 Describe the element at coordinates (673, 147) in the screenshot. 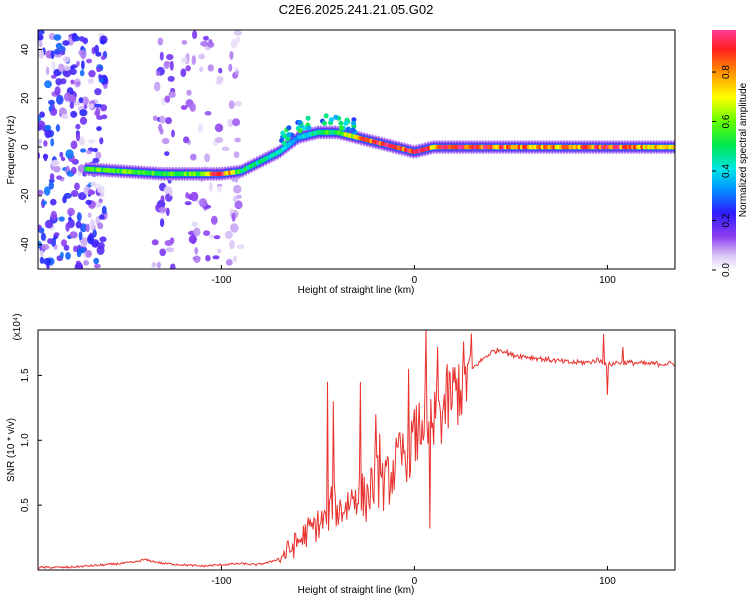

I see `ridge-cell` at that location.